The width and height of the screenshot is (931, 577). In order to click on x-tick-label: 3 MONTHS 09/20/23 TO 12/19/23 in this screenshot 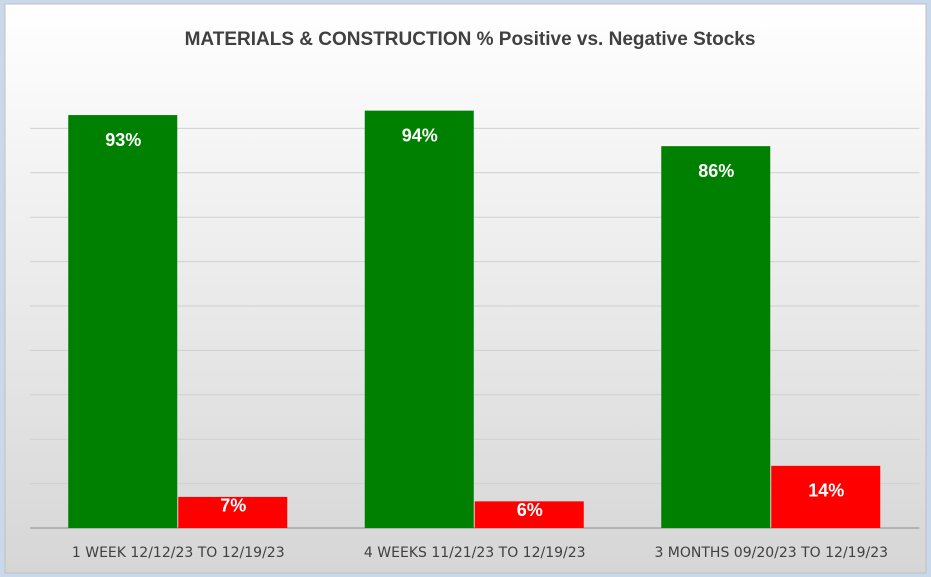, I will do `click(771, 553)`.